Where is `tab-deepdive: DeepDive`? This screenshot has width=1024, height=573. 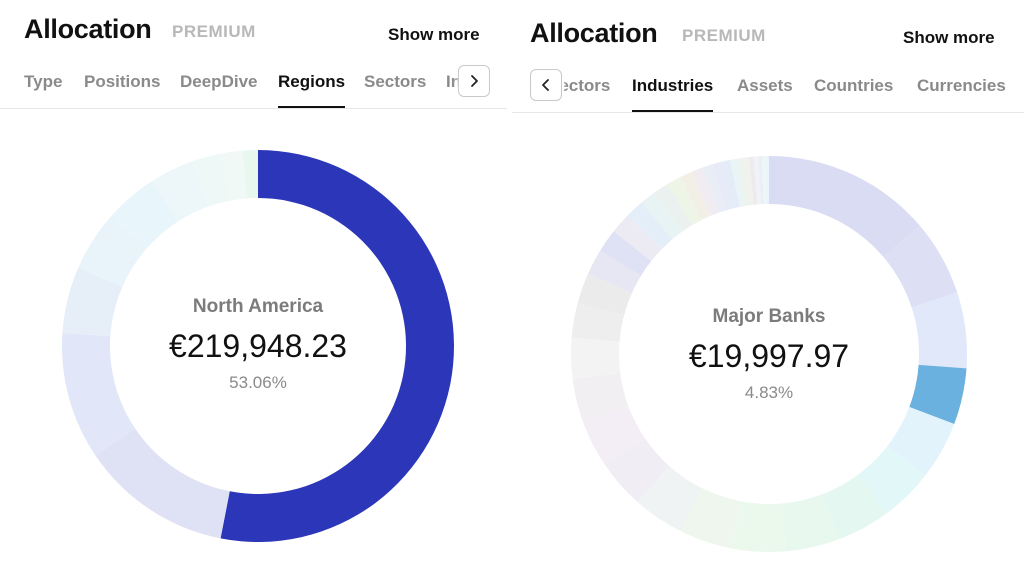 tab-deepdive: DeepDive is located at coordinates (219, 81).